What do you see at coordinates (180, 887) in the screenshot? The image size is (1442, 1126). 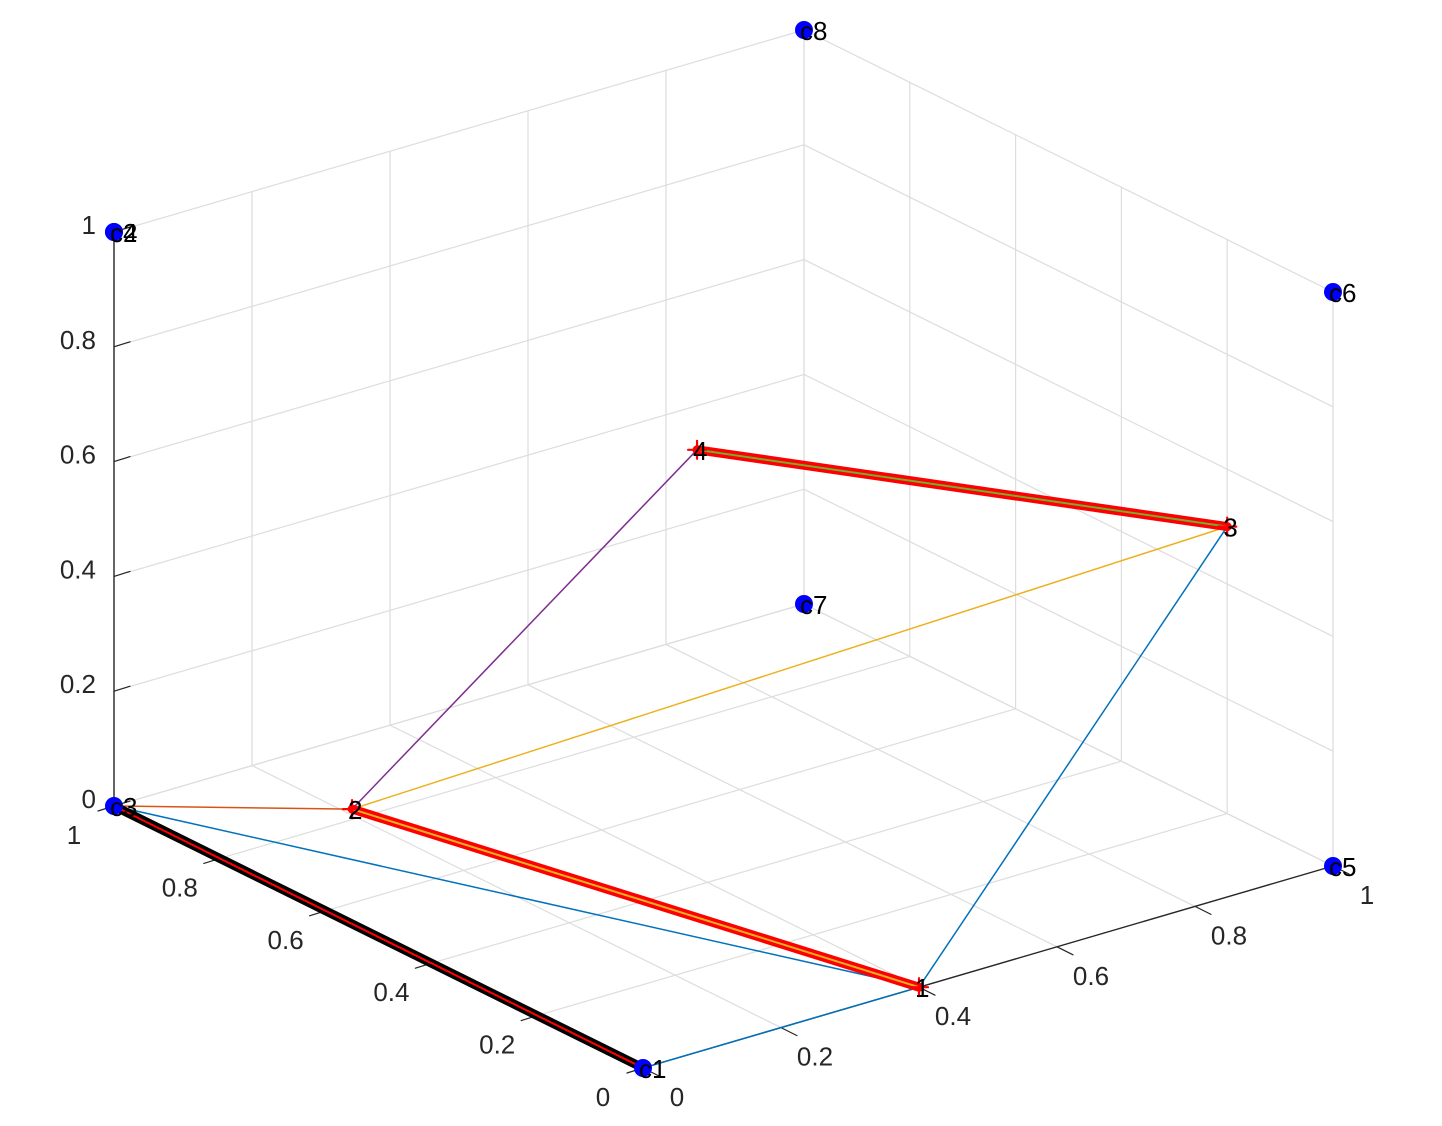 I see `y-tick-label: 0.8` at bounding box center [180, 887].